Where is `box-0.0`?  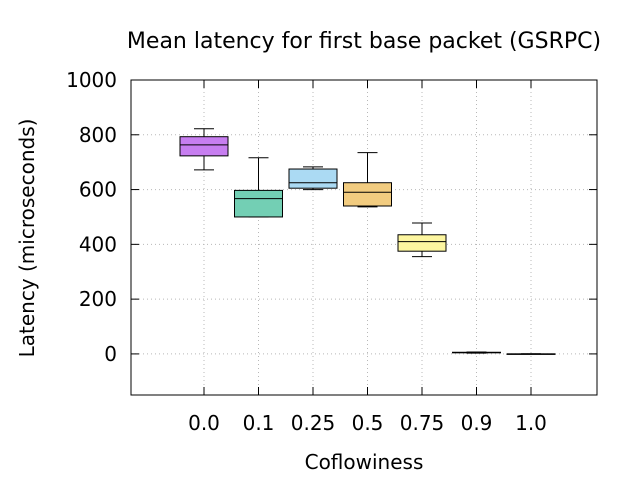
box-0.0 is located at coordinates (204, 146).